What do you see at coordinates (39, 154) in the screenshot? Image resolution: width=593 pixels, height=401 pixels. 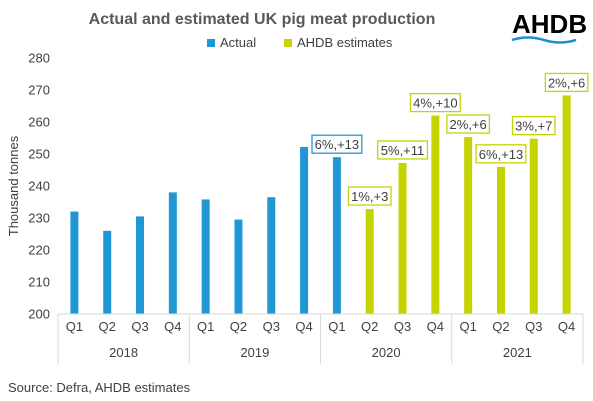 I see `y-tick-label: 250` at bounding box center [39, 154].